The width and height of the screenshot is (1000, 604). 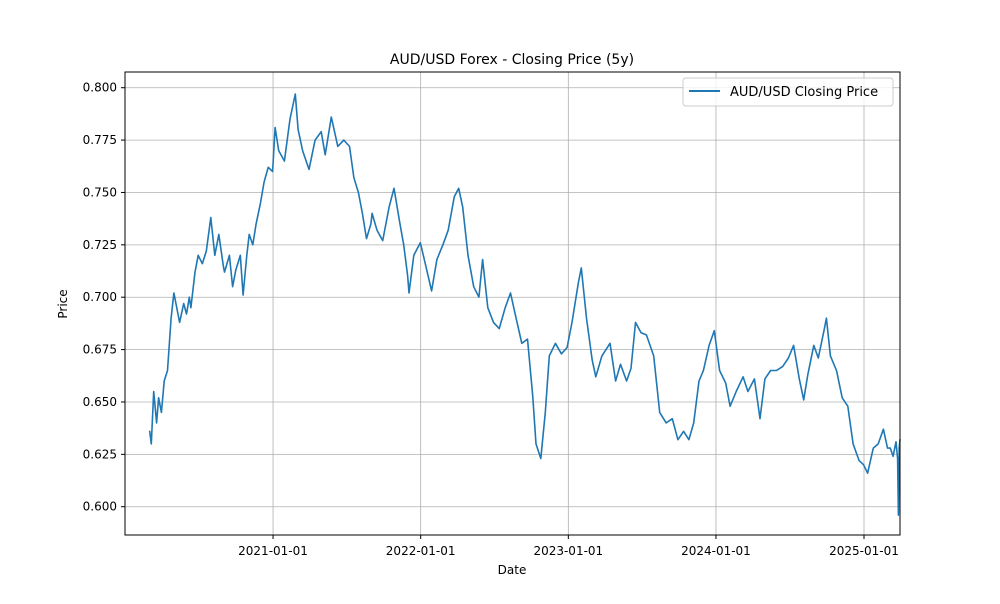 What do you see at coordinates (804, 92) in the screenshot?
I see `legend-label: AUD/USD Closing Price` at bounding box center [804, 92].